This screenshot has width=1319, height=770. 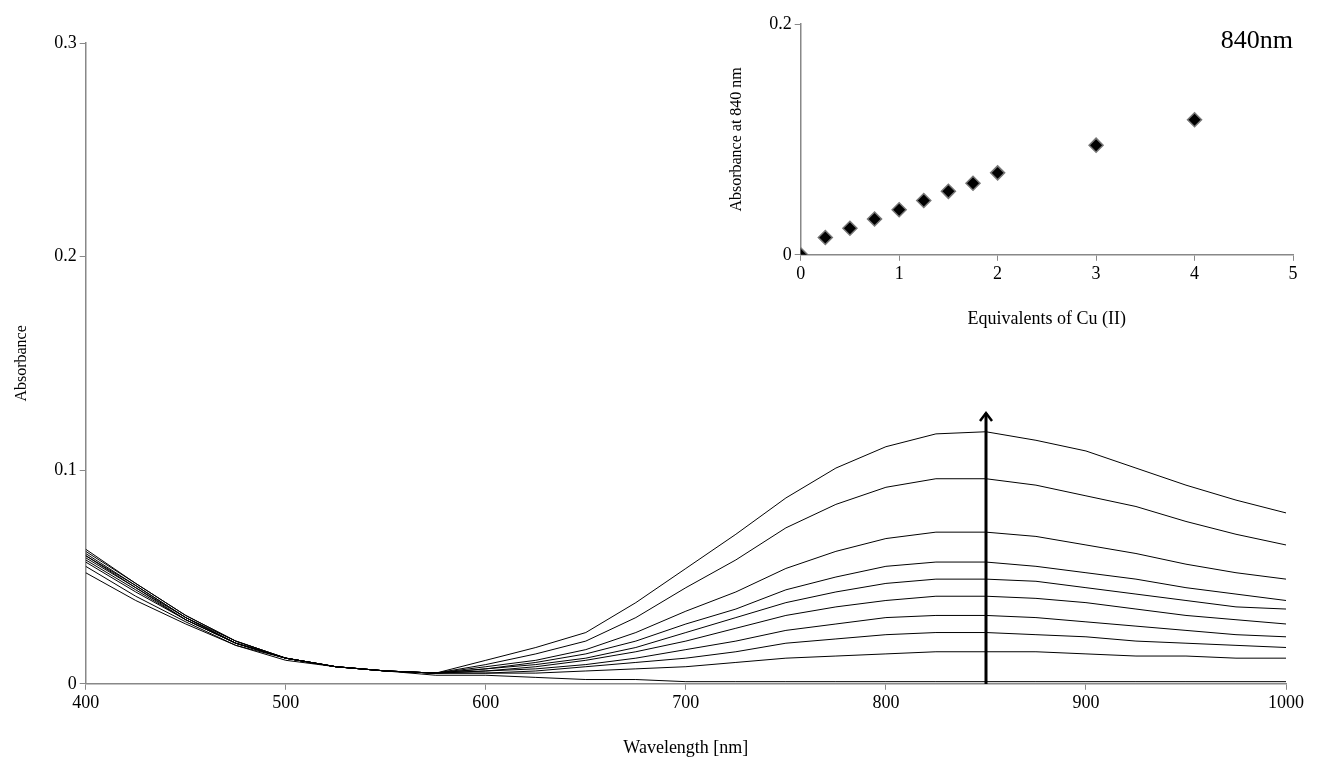 I want to click on y-axis-title: Absorbance at 840 nm, so click(x=735, y=139).